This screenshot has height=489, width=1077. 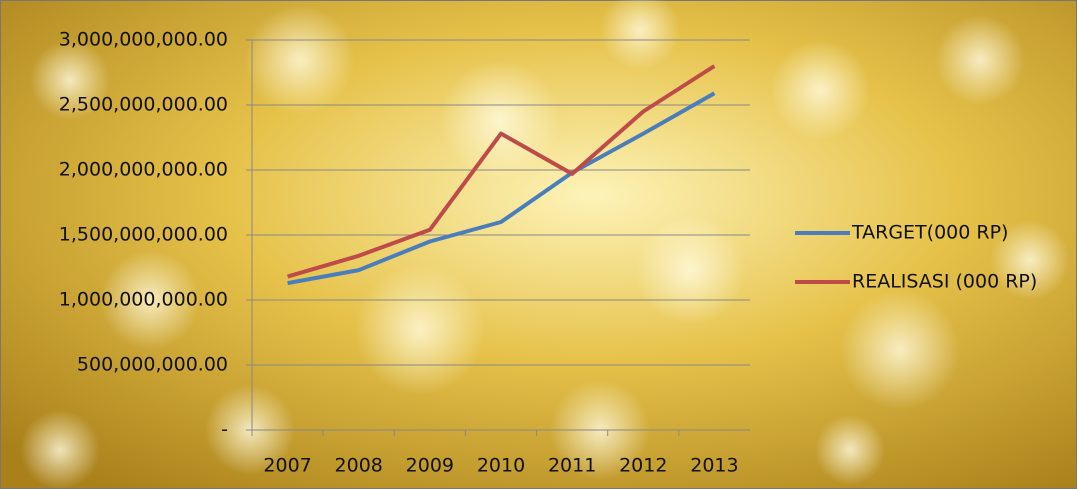 What do you see at coordinates (929, 233) in the screenshot?
I see `legend-label: TARGET(000 RP)` at bounding box center [929, 233].